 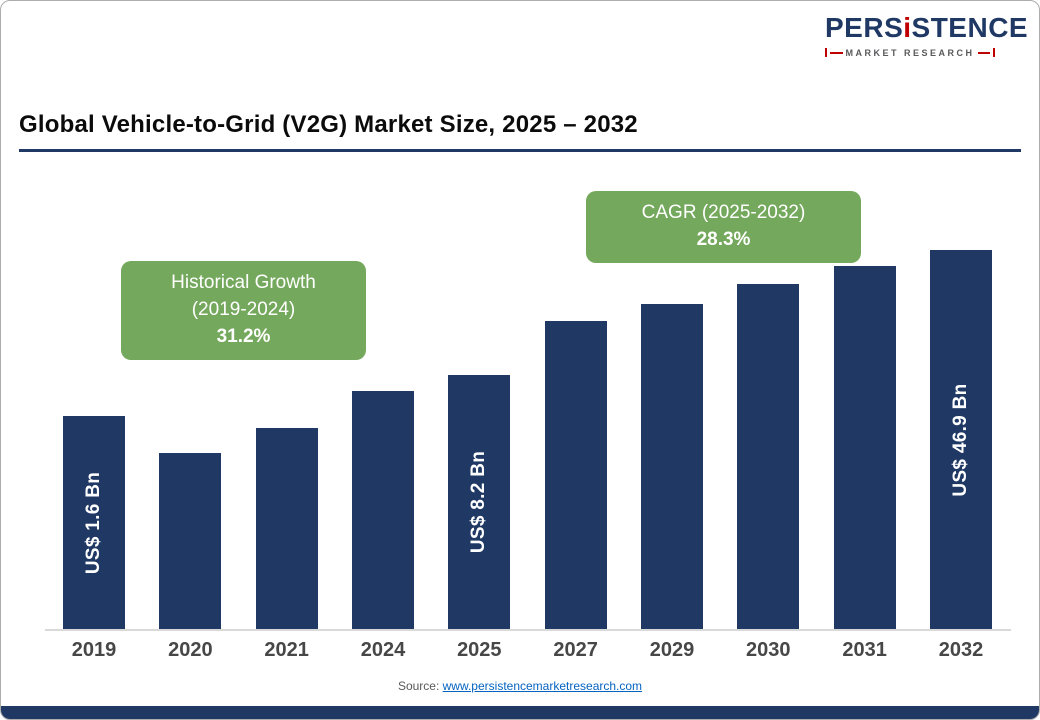 What do you see at coordinates (286, 650) in the screenshot?
I see `x-tick-2021: 2021` at bounding box center [286, 650].